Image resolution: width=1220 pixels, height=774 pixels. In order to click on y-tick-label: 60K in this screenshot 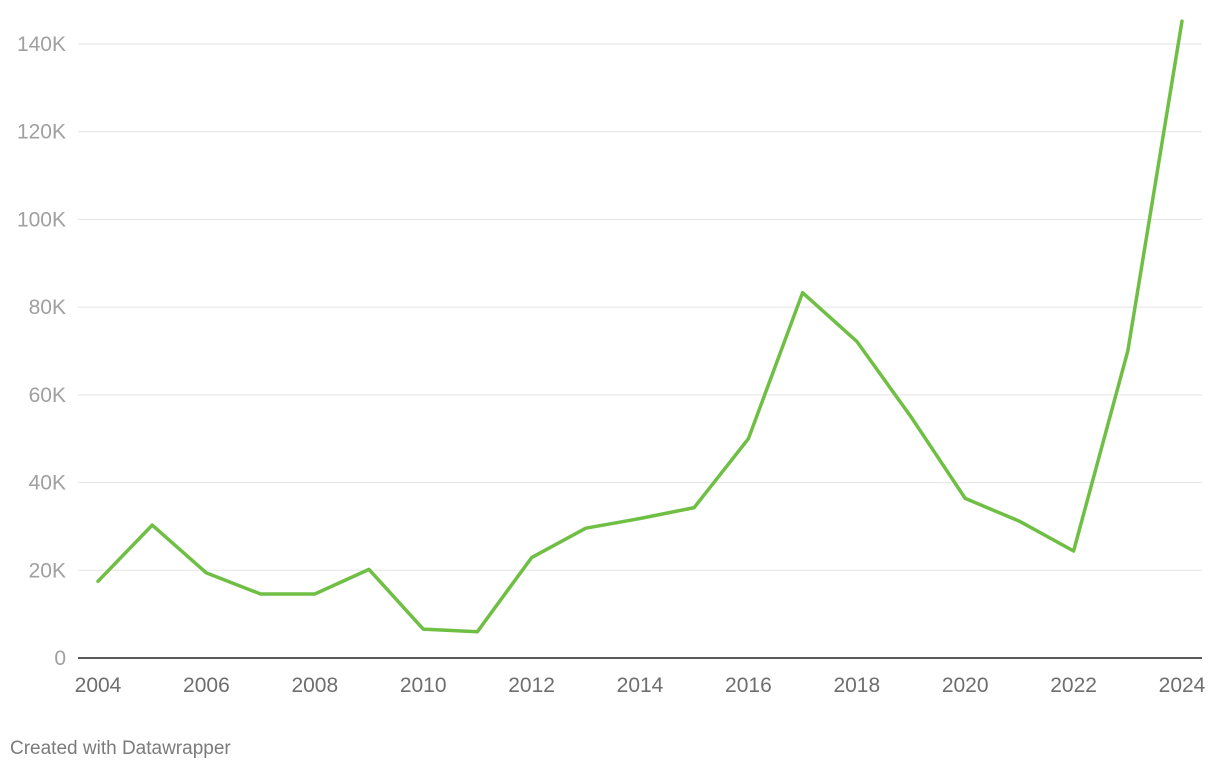, I will do `click(47, 395)`.